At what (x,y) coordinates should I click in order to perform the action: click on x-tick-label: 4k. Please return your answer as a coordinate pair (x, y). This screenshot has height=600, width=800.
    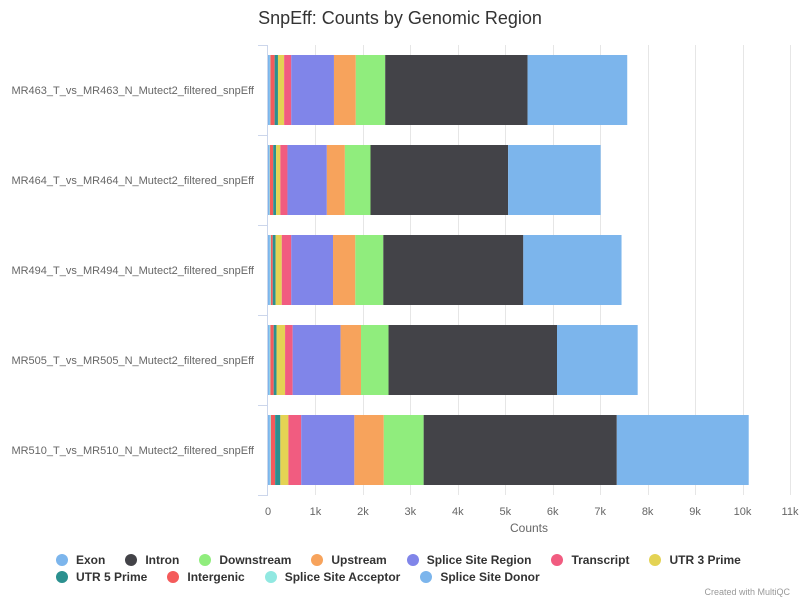
    Looking at the image, I should click on (458, 512).